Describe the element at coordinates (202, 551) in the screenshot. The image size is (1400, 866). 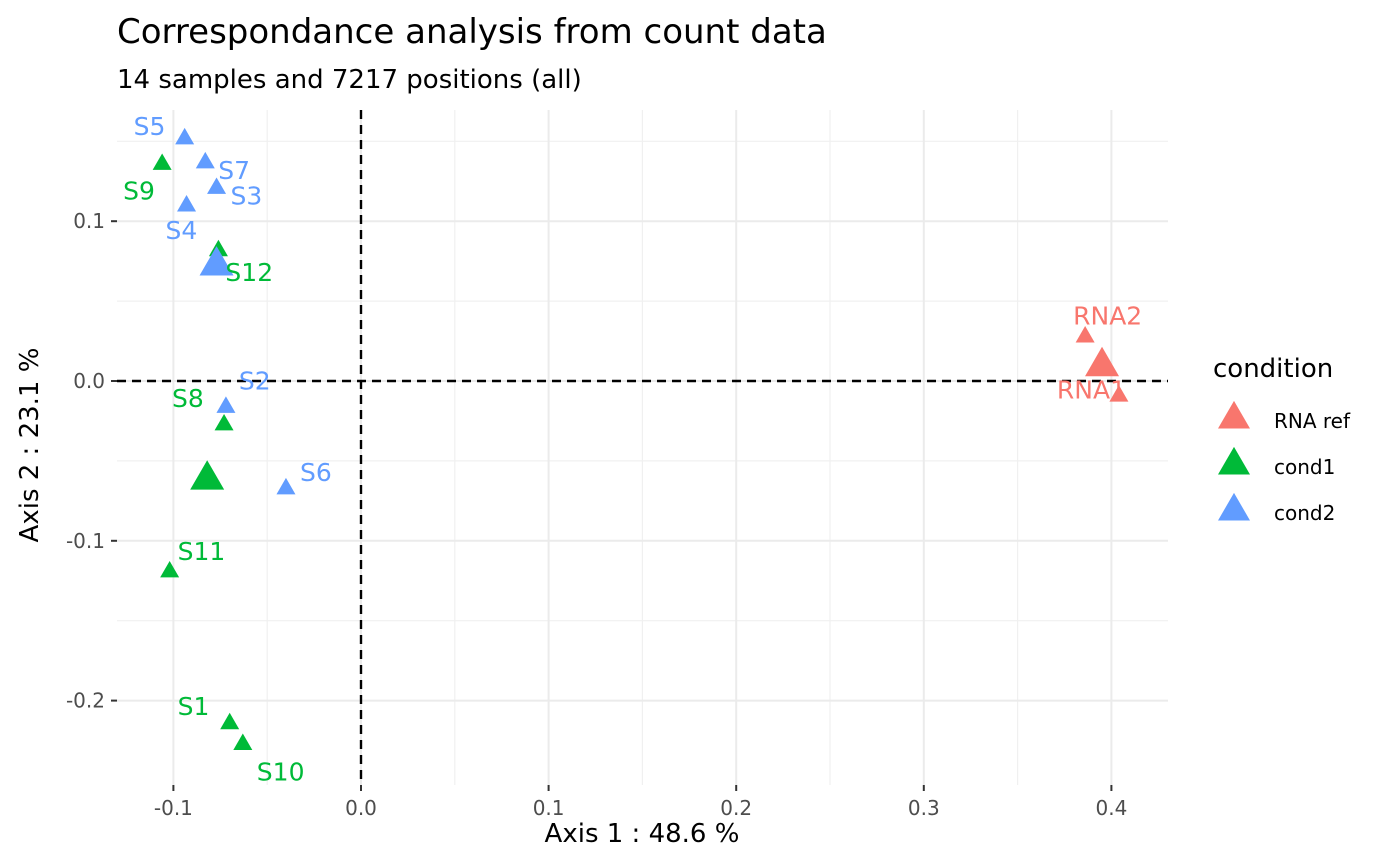
I see `label-S11: S11` at that location.